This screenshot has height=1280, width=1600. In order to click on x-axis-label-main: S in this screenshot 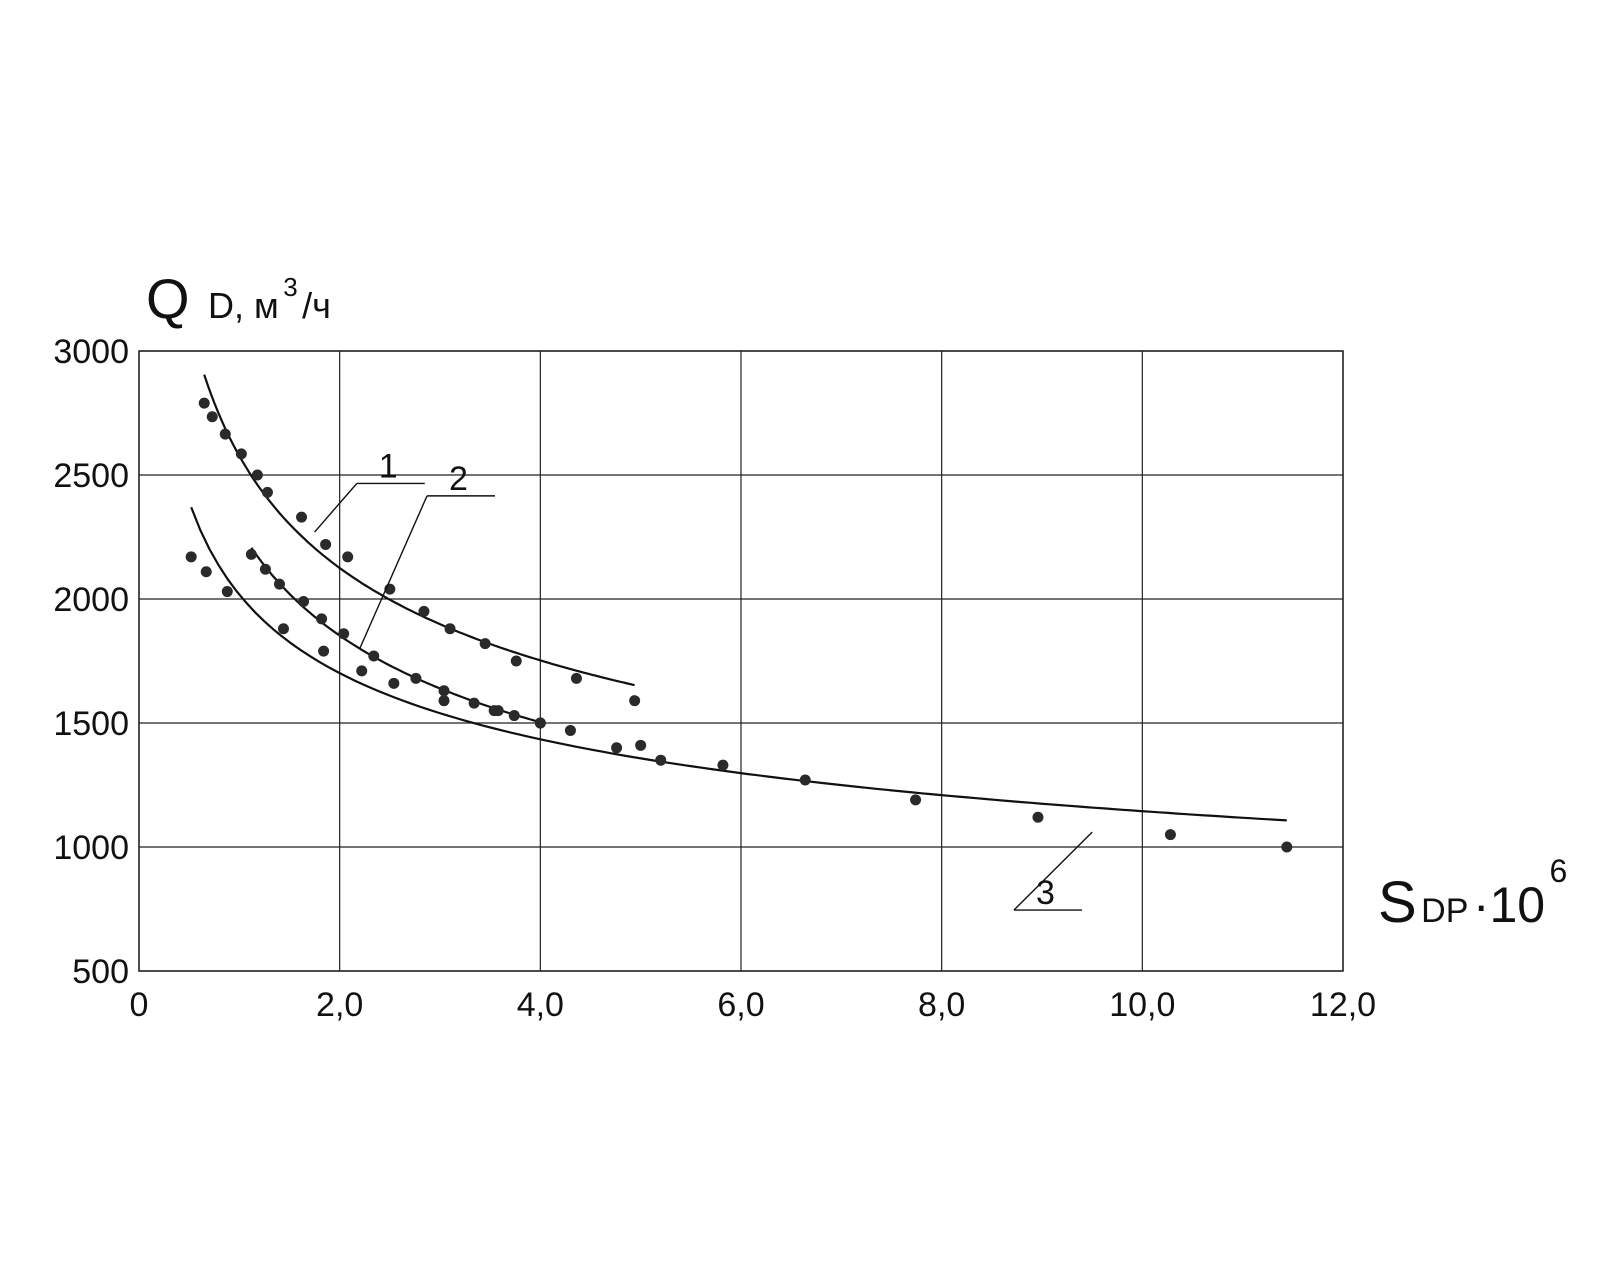, I will do `click(1397, 902)`.